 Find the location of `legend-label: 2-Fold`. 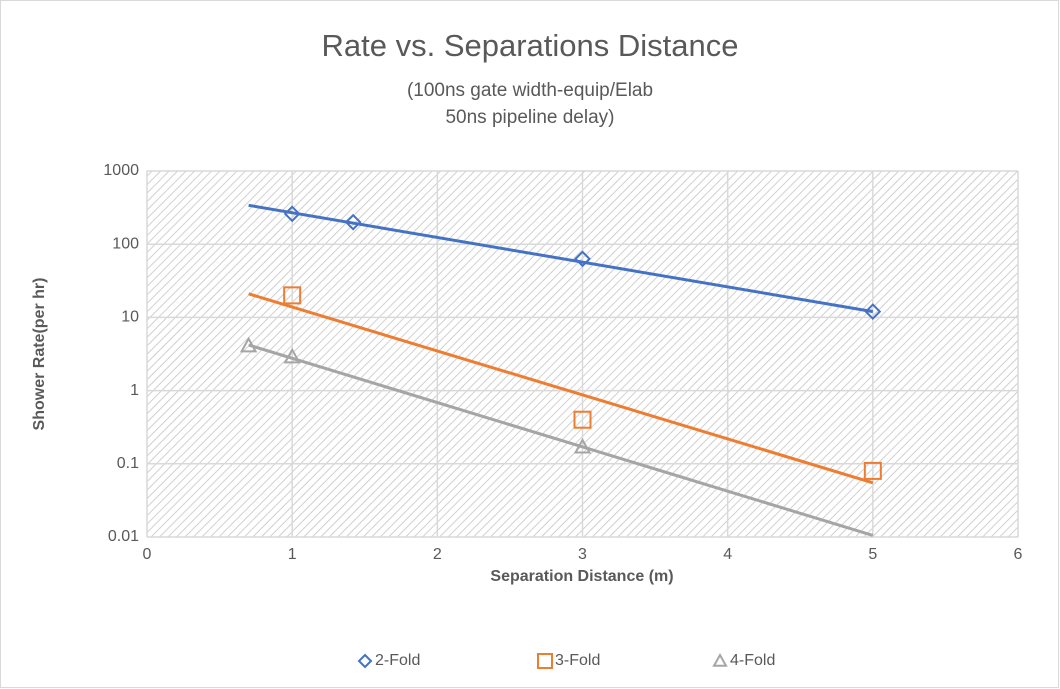

legend-label: 2-Fold is located at coordinates (397, 660).